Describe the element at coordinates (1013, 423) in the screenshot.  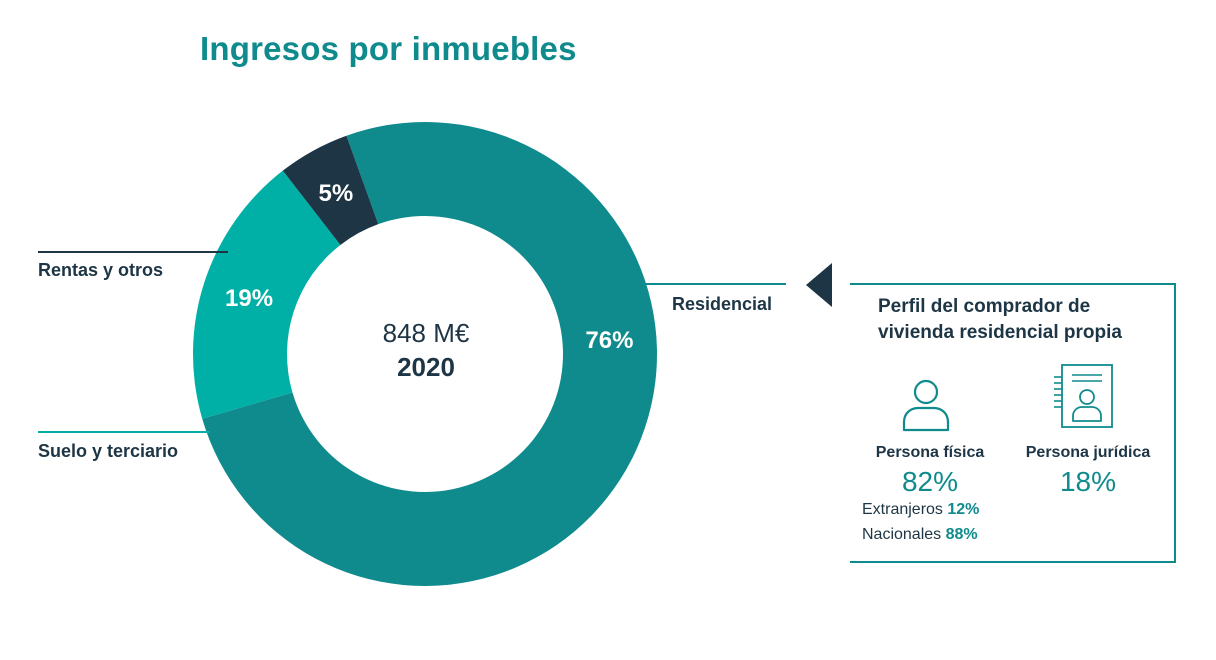
I see `buyer-profile-box` at that location.